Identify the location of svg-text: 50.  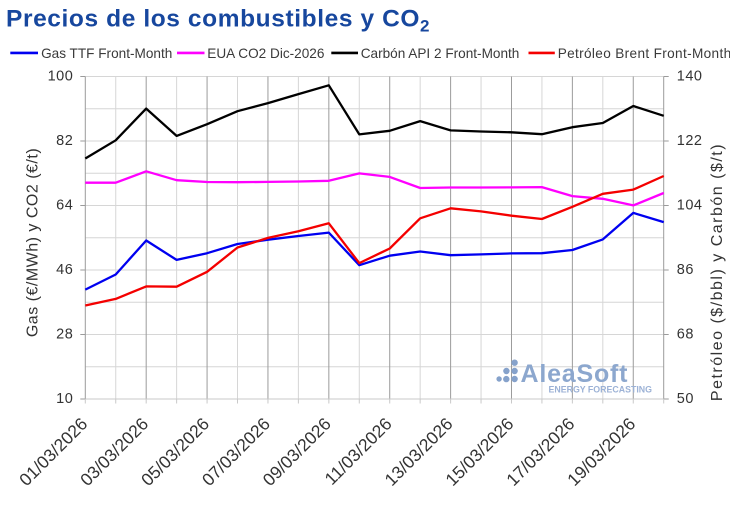
(685, 399).